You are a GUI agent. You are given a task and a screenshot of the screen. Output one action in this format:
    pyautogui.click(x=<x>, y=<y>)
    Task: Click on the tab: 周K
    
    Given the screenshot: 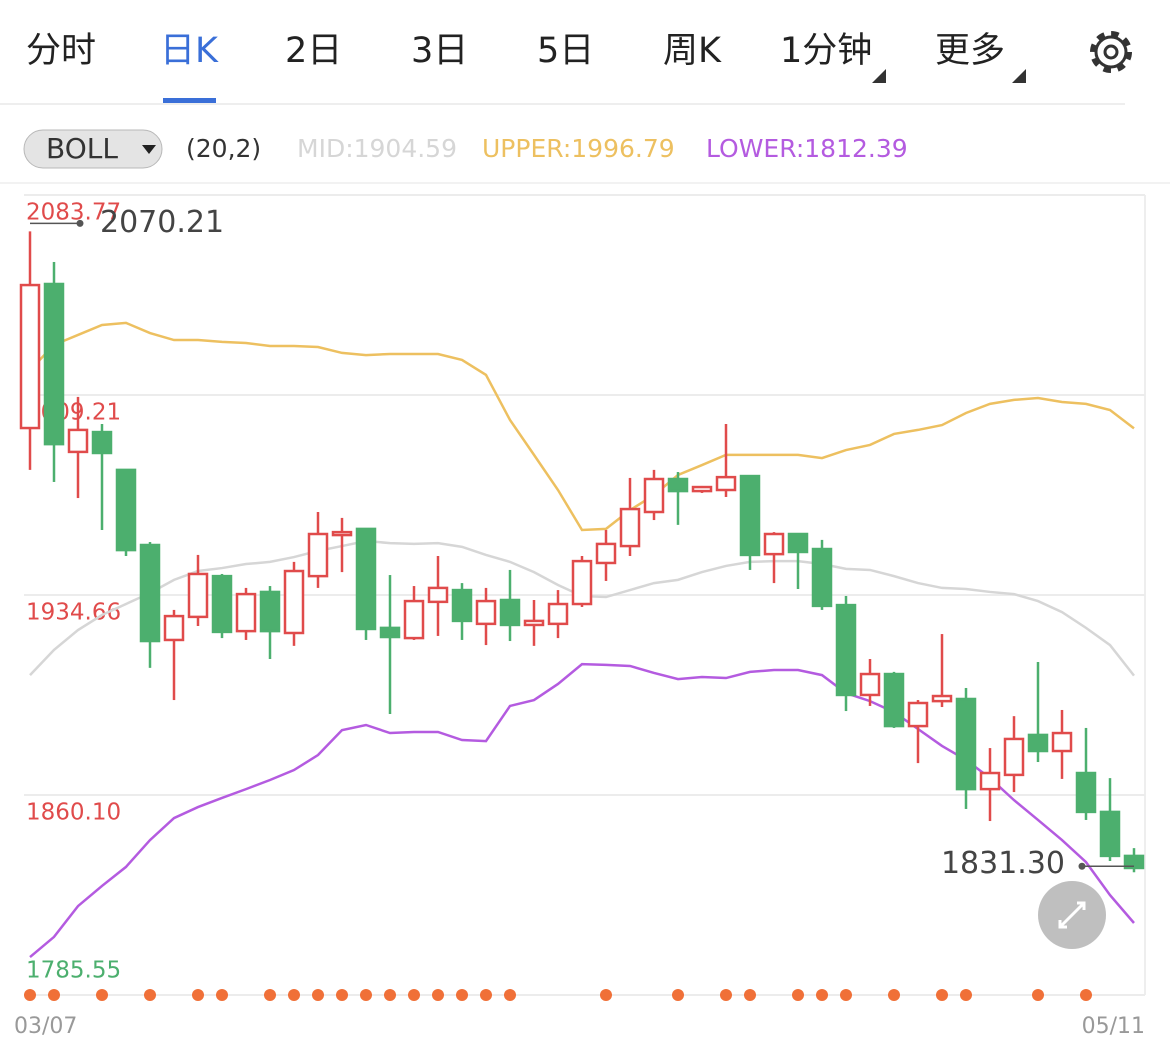 What is the action you would take?
    pyautogui.click(x=692, y=51)
    